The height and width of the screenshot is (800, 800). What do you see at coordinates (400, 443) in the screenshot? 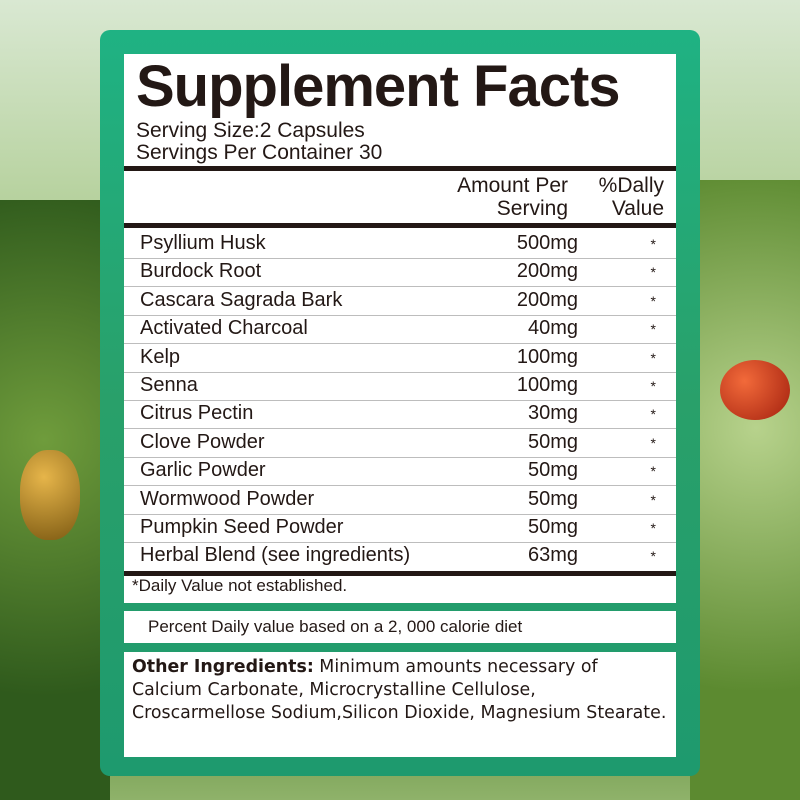
I see `table-row: Clove Powder 50mg *` at bounding box center [400, 443].